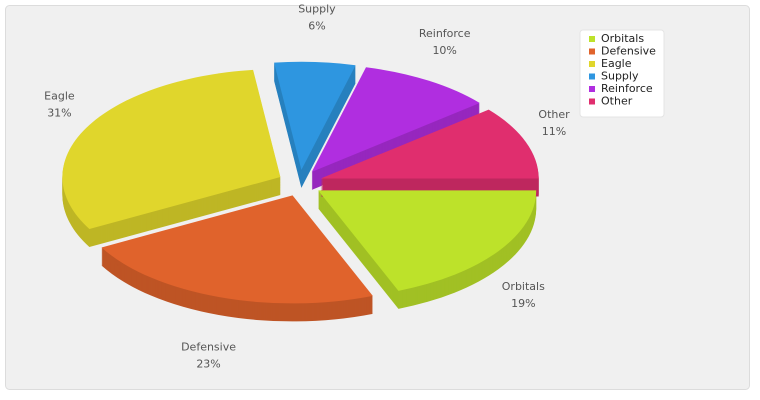 Image resolution: width=760 pixels, height=400 pixels. Describe the element at coordinates (317, 8) in the screenshot. I see `slice-label: Supply` at that location.